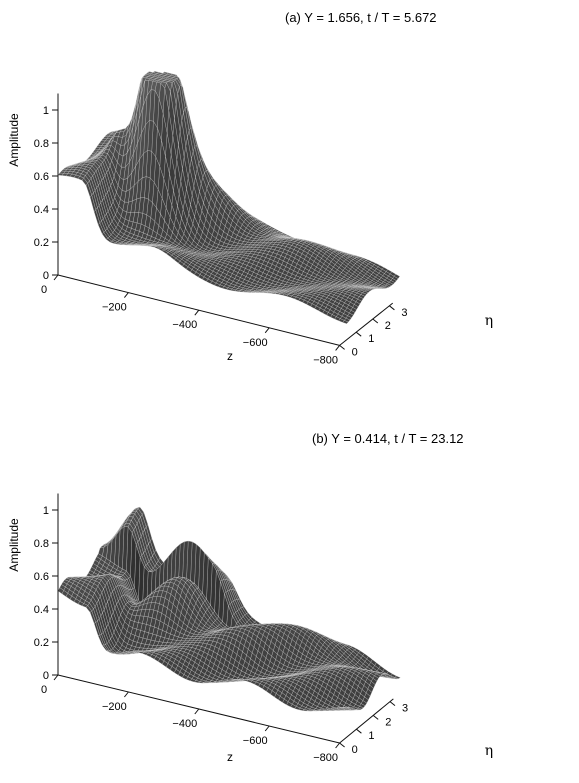 The image size is (579, 783). Describe the element at coordinates (388, 438) in the screenshot. I see `chart-title-b: (b) Y = 0.414, t / T = 23.12` at that location.